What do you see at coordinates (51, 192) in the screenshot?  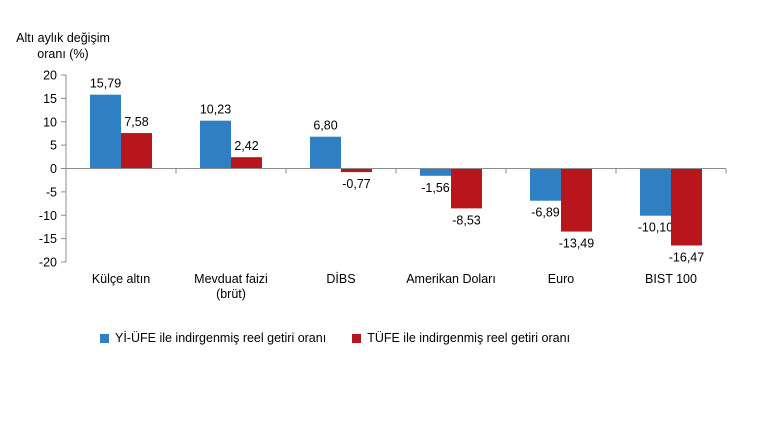 I see `y-tick-label: -5` at bounding box center [51, 192].